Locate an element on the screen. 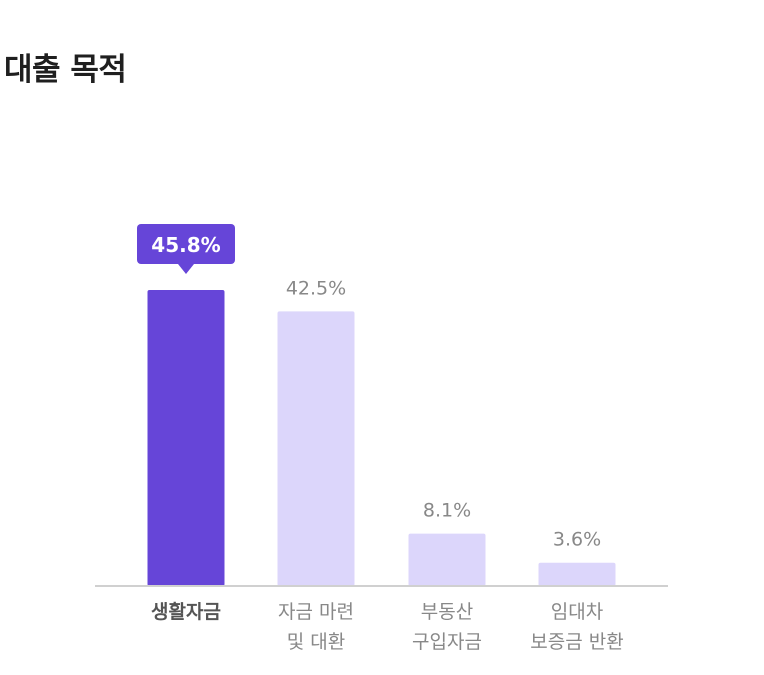 This screenshot has width=764, height=675. category-label-3-line-1: 부동산 is located at coordinates (447, 612).